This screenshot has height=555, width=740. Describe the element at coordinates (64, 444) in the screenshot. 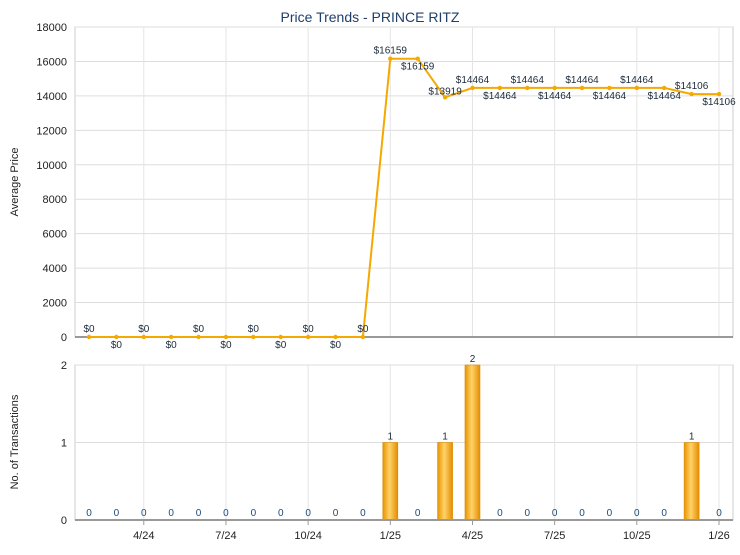

I see `transactions-y-tick-label: 1` at that location.